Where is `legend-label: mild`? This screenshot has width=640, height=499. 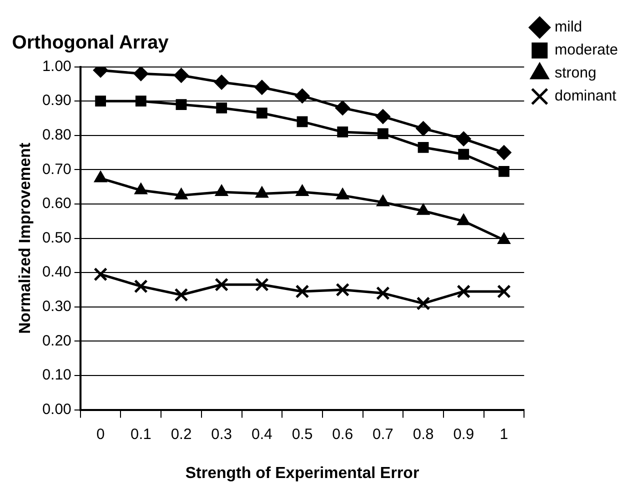 legend-label: mild is located at coordinates (568, 27).